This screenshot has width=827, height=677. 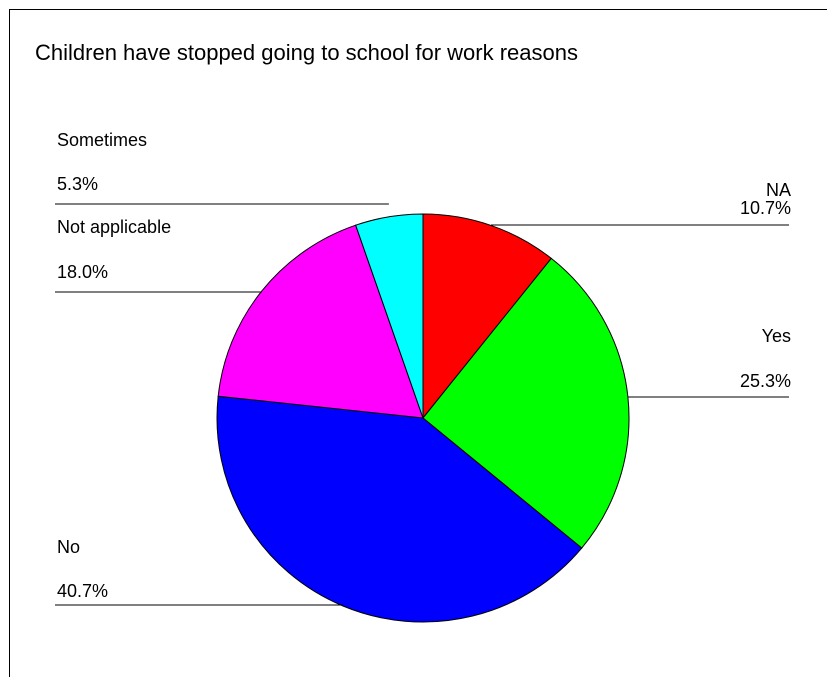 I want to click on pie-slice-na, so click(x=487, y=316).